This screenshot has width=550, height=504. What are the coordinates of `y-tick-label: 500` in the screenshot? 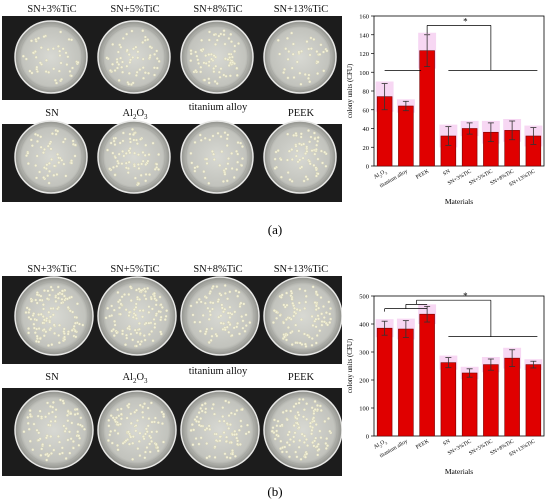 It's located at (364, 297).